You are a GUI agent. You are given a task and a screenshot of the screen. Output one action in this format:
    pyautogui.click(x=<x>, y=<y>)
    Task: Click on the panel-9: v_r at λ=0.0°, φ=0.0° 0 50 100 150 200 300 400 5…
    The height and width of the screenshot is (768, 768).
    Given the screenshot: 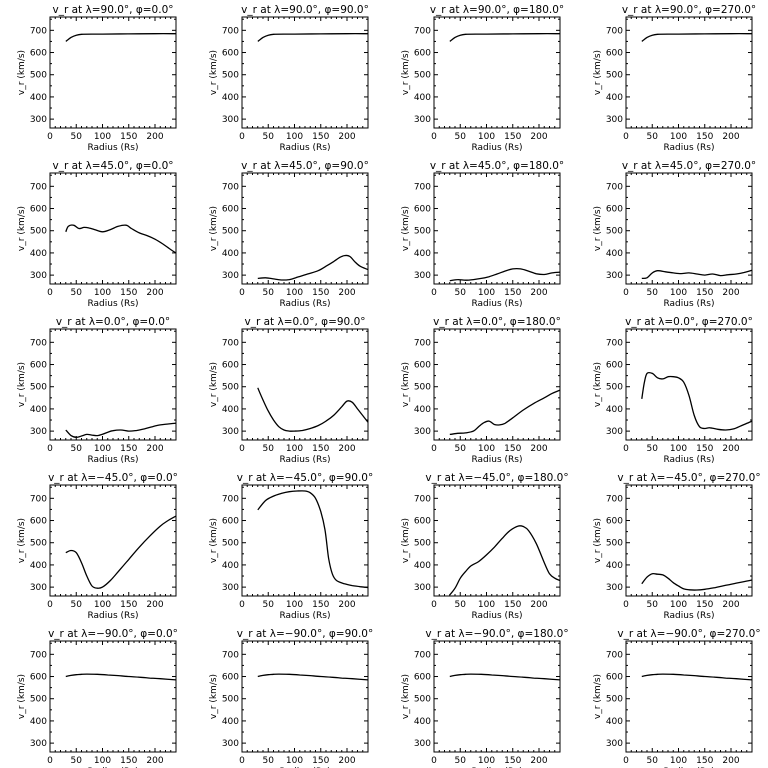 What is the action you would take?
    pyautogui.click(x=97, y=390)
    